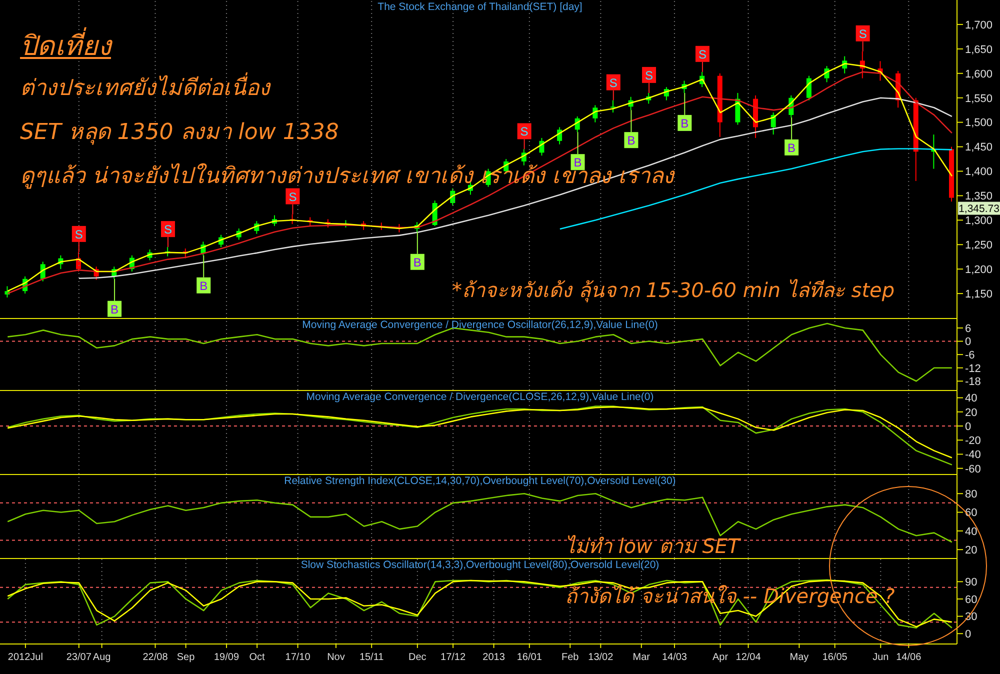  I want to click on y-tick-label: 1,700, so click(979, 25).